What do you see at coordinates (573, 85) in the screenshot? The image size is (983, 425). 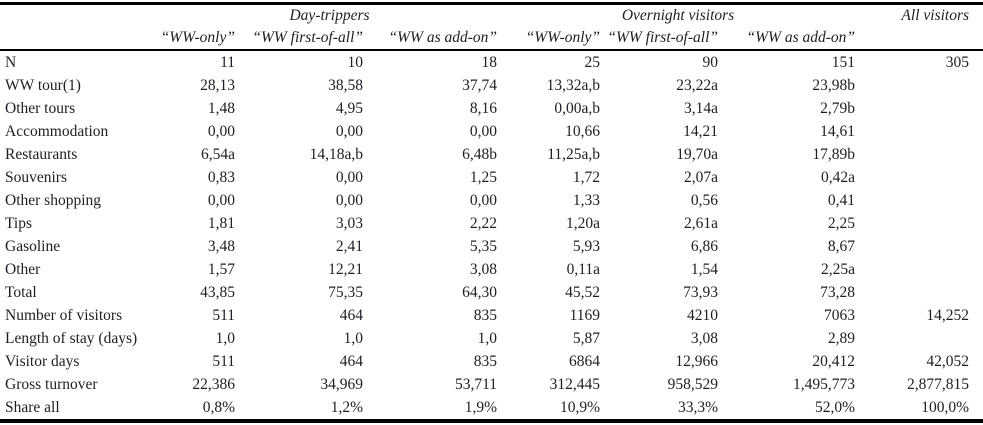 I see `cell-value: 13,32a,b` at bounding box center [573, 85].